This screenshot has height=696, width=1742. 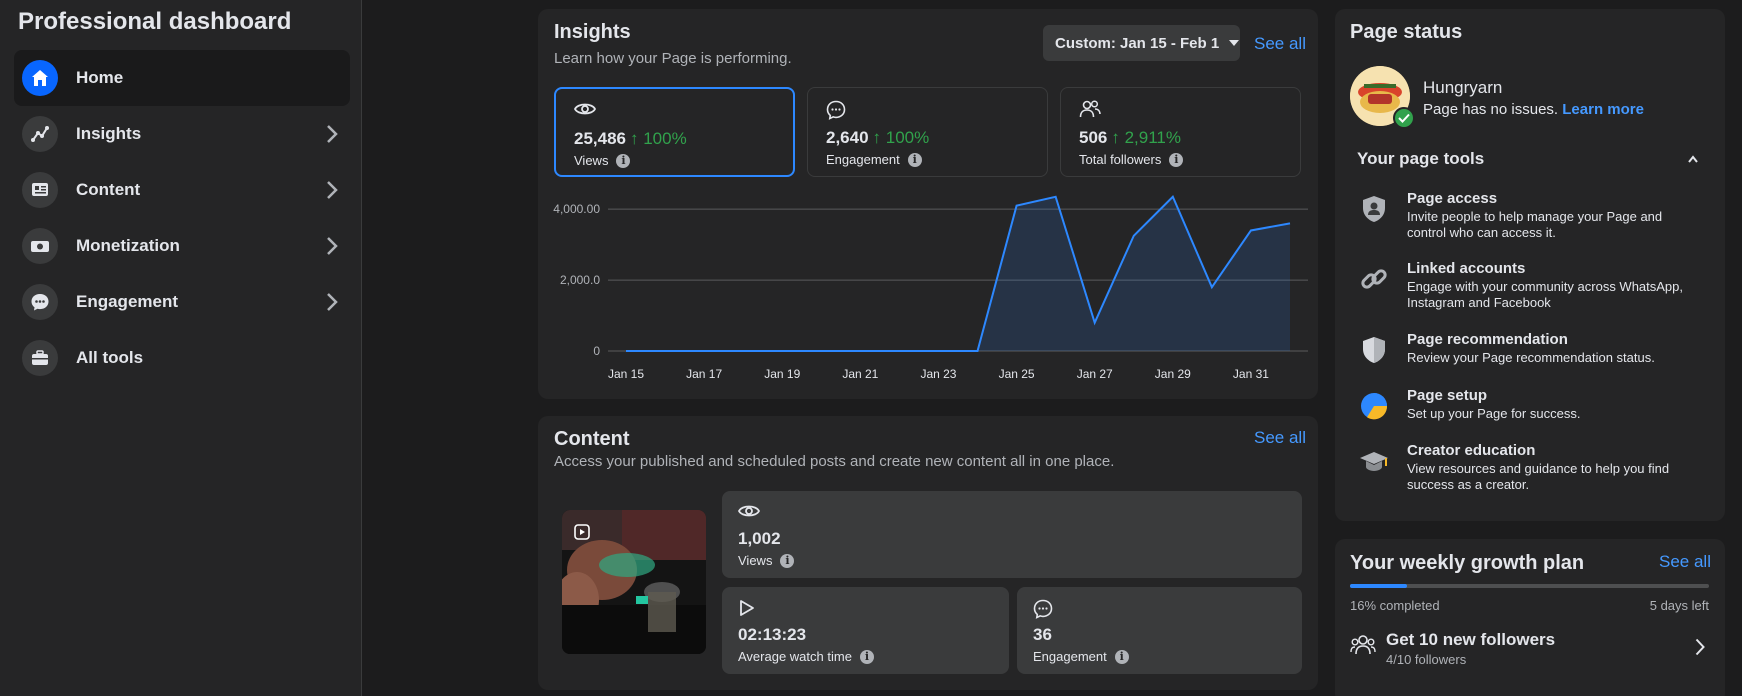 What do you see at coordinates (1234, 43) in the screenshot?
I see `caret-down-icon` at bounding box center [1234, 43].